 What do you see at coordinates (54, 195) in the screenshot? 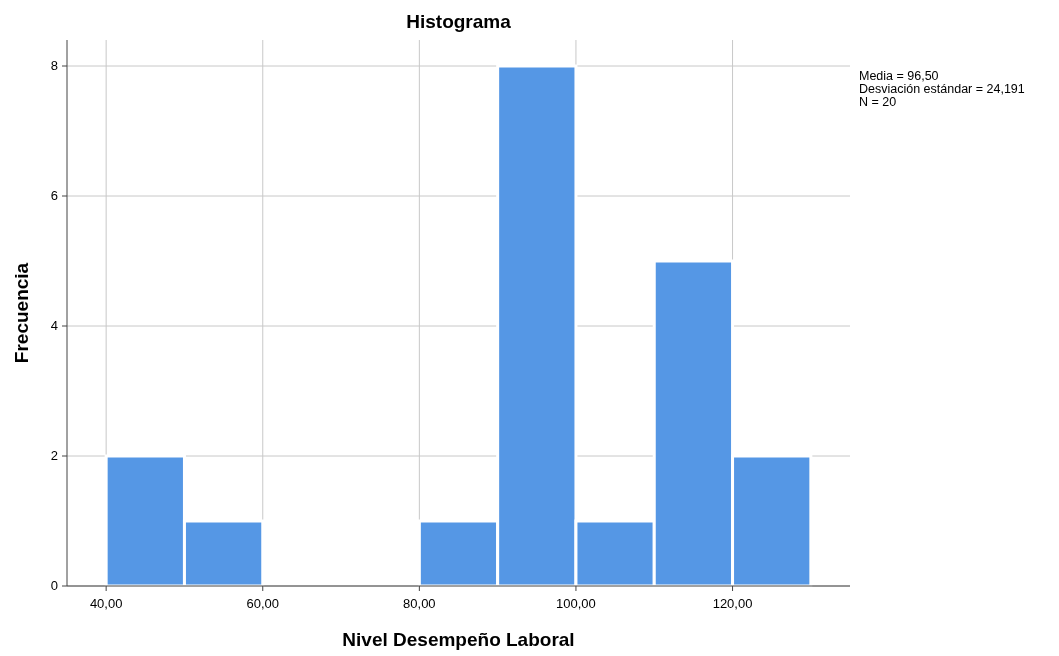
I see `y-tick-label: 6` at bounding box center [54, 195].